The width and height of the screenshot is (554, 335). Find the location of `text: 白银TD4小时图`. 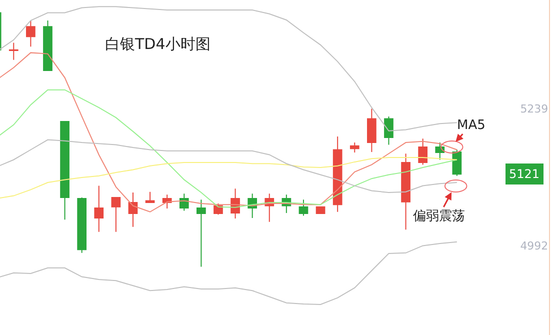

text: 白银TD4小时图 is located at coordinates (157, 43).